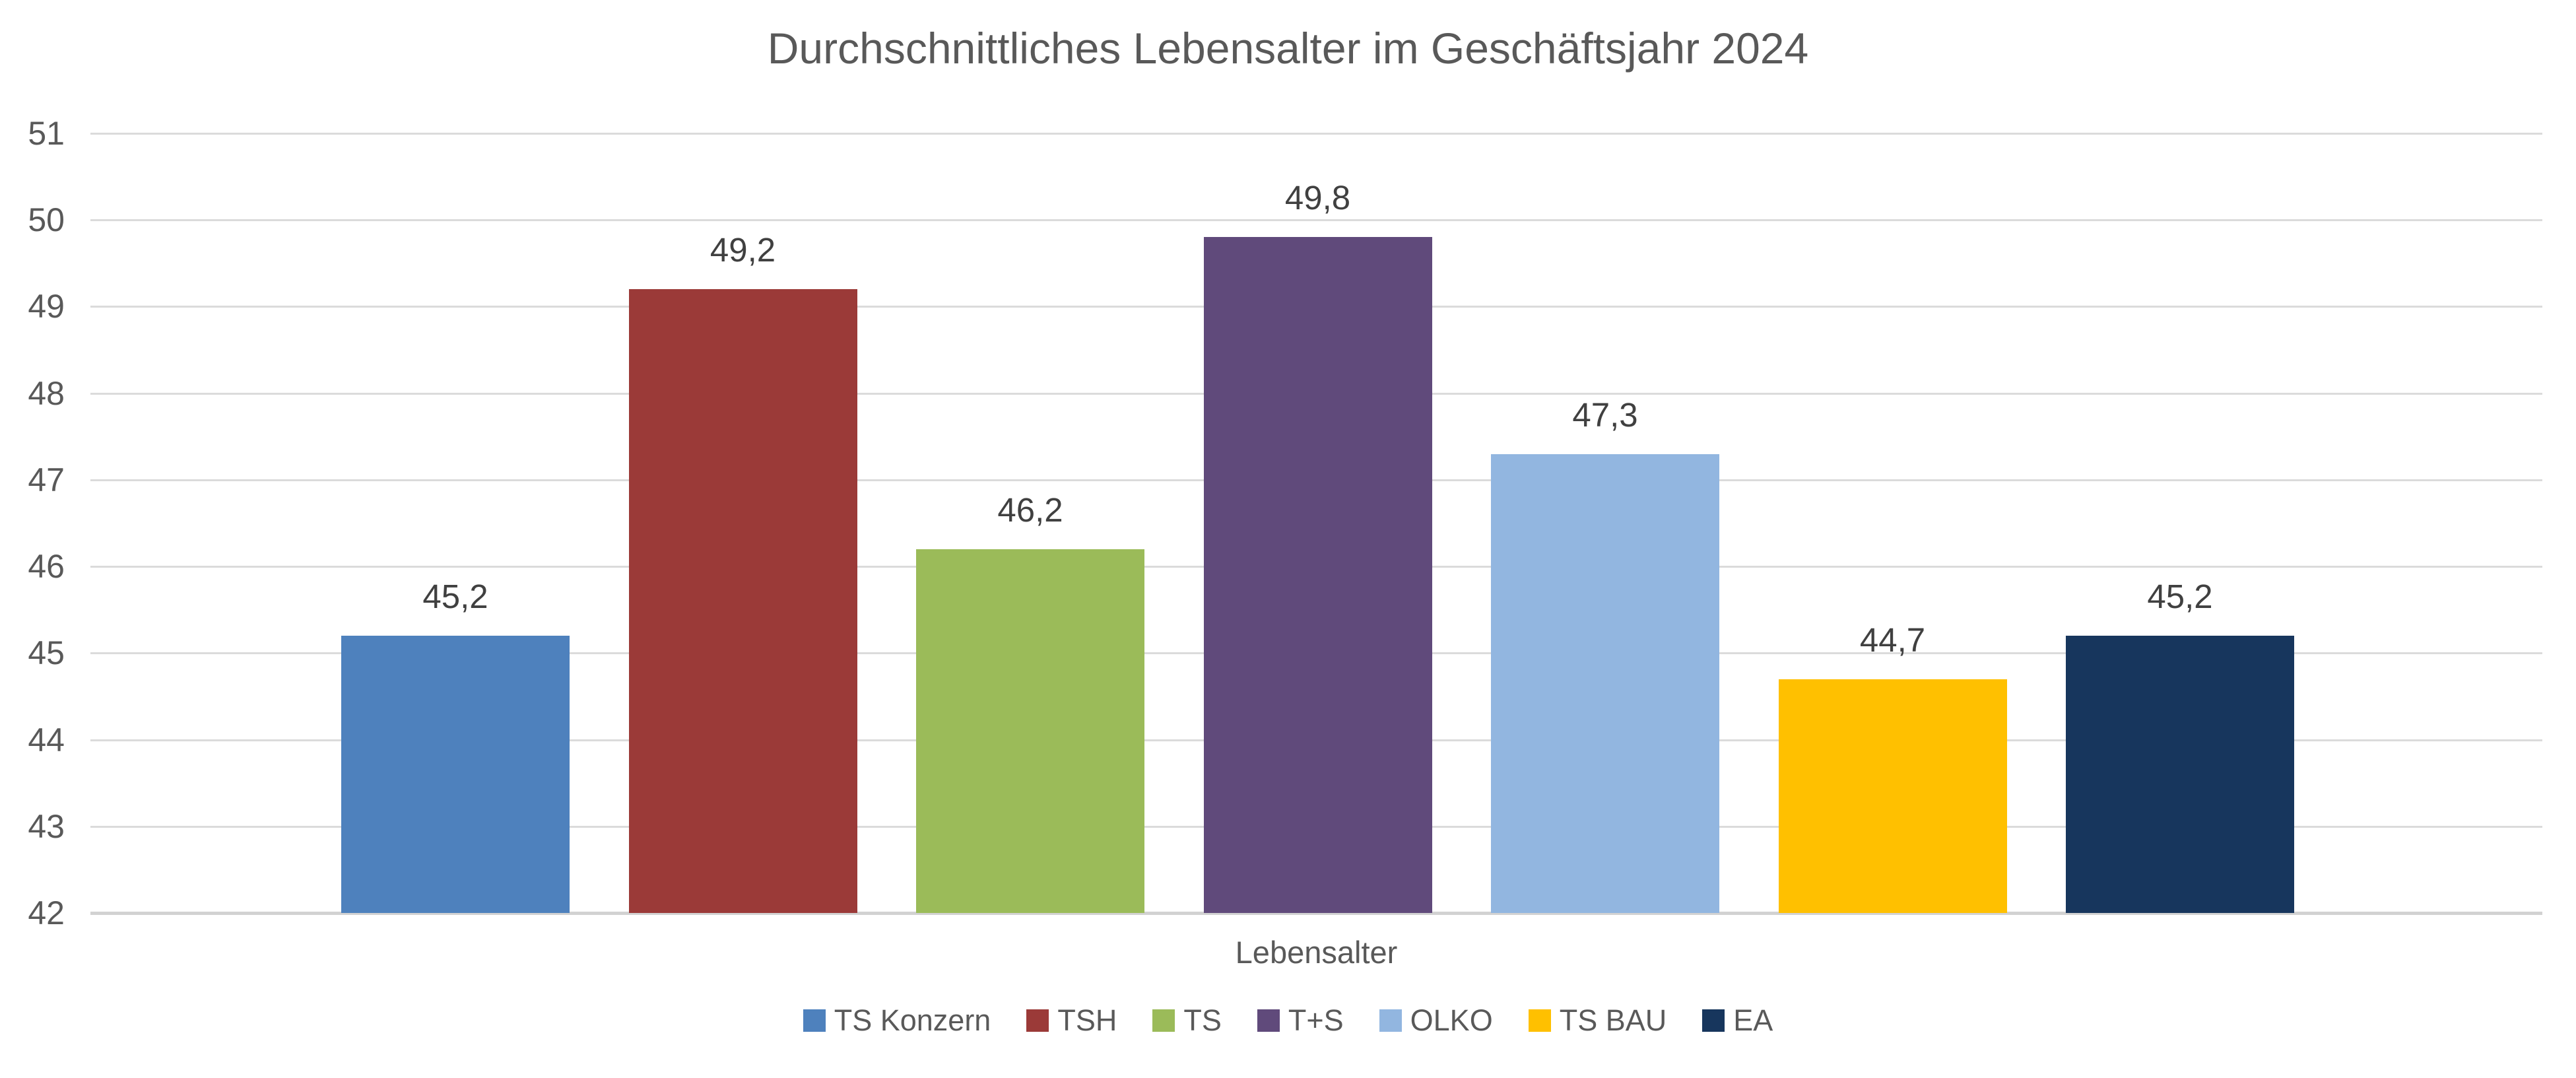 This screenshot has width=2576, height=1078. Describe the element at coordinates (1451, 1020) in the screenshot. I see `legend-label: OLKO` at that location.